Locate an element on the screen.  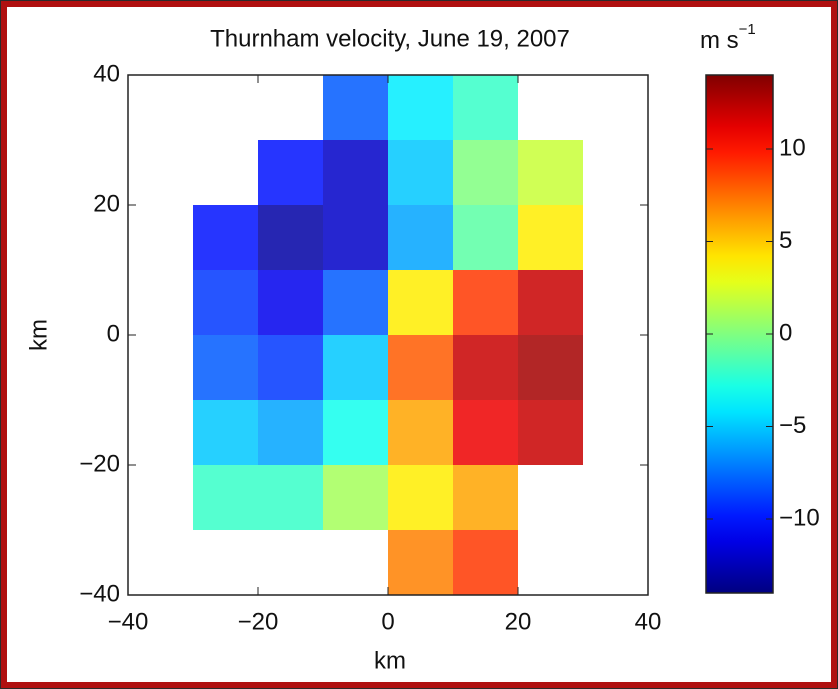
colorbar-tick-label: 0 is located at coordinates (785, 332).